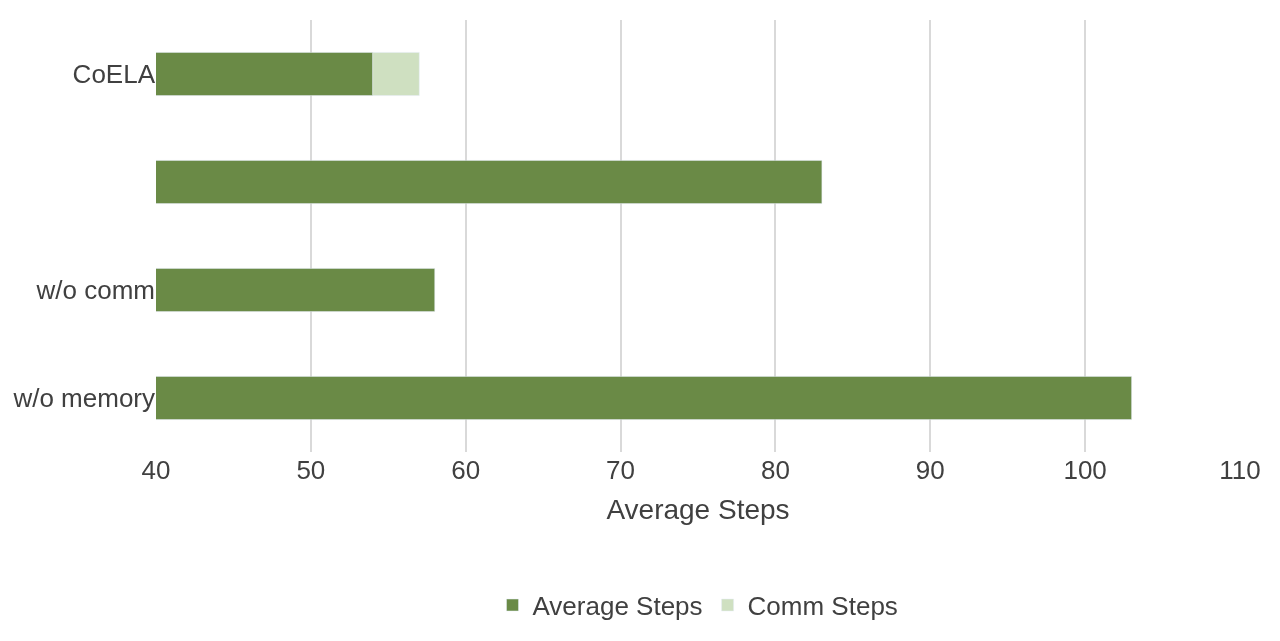 This screenshot has width=1280, height=641. I want to click on x-tick-label: 40, so click(156, 470).